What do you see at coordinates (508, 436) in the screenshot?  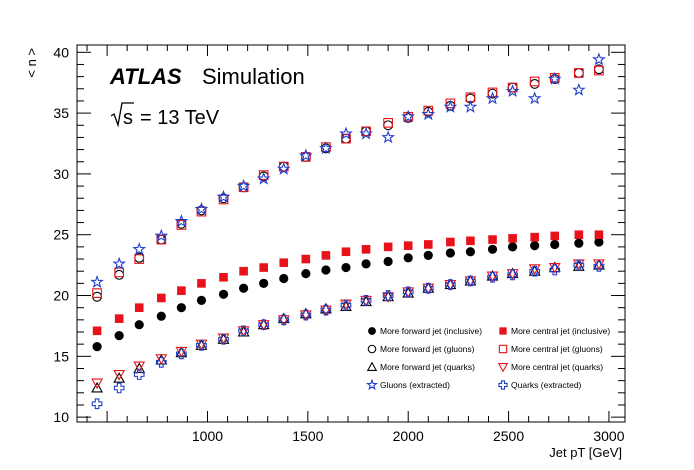 I see `x-tick-label: 2500` at bounding box center [508, 436].